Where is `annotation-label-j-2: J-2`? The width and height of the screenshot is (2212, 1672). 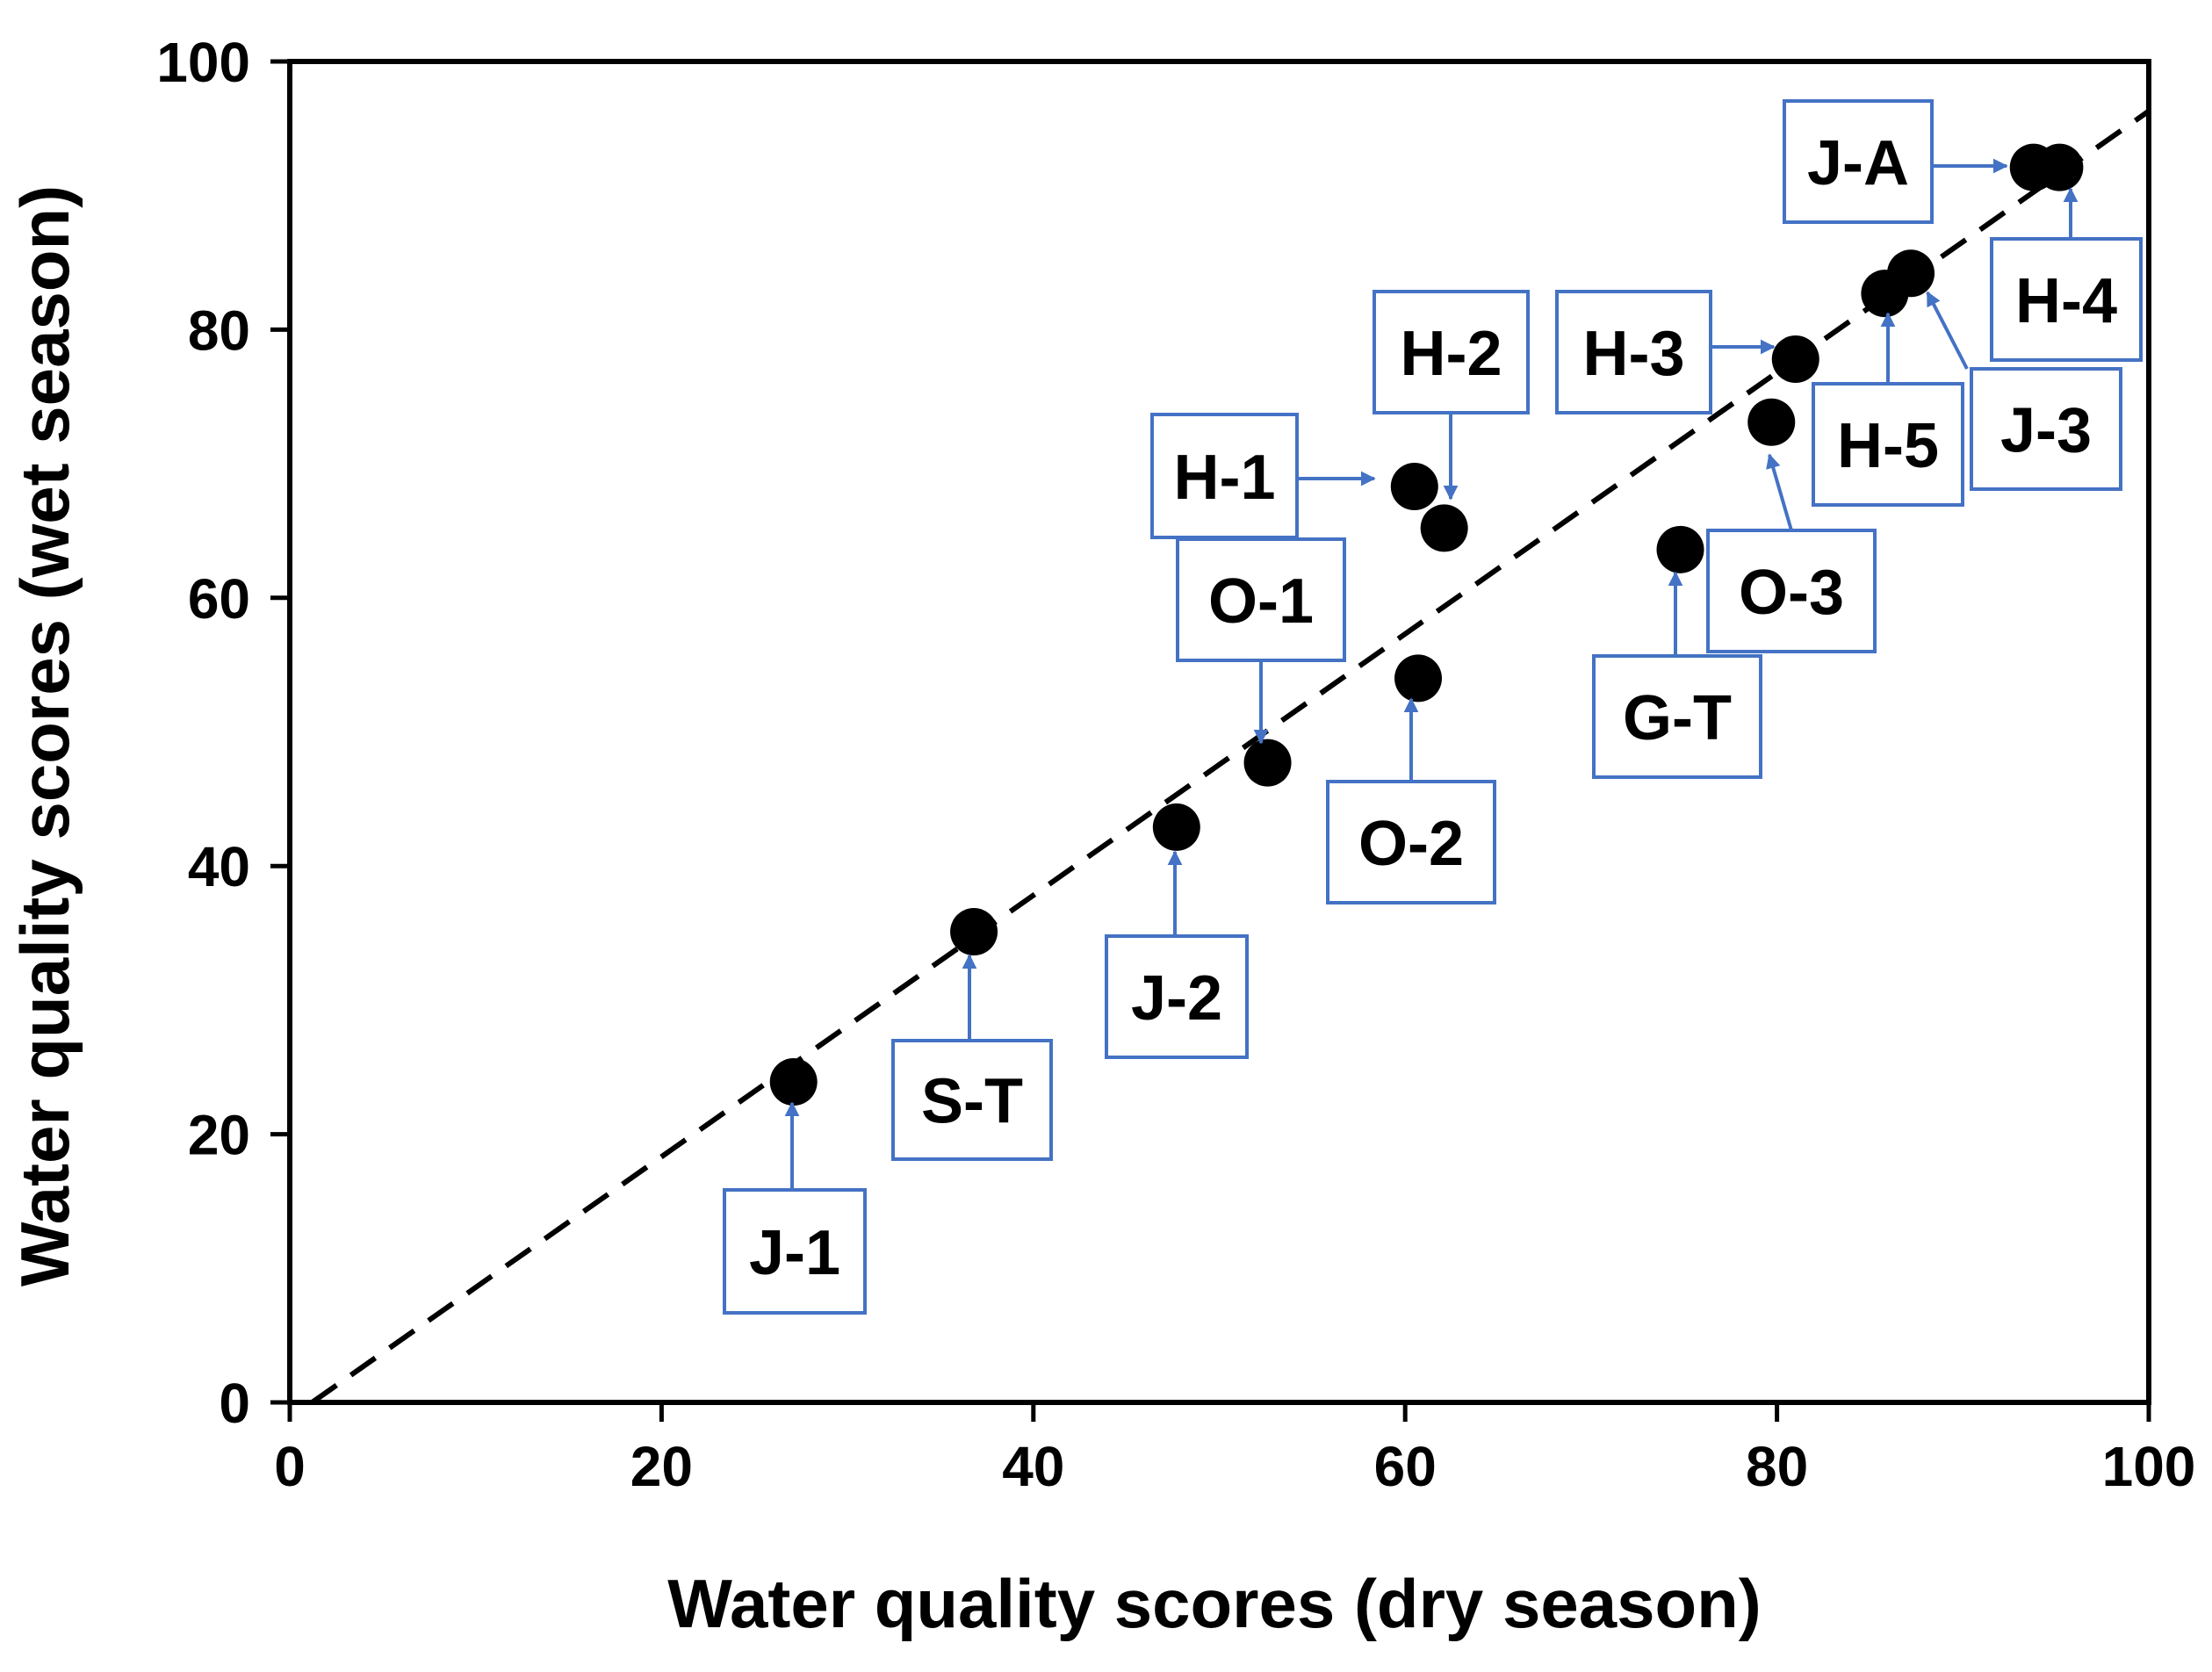 annotation-label-j-2: J-2 is located at coordinates (1176, 998).